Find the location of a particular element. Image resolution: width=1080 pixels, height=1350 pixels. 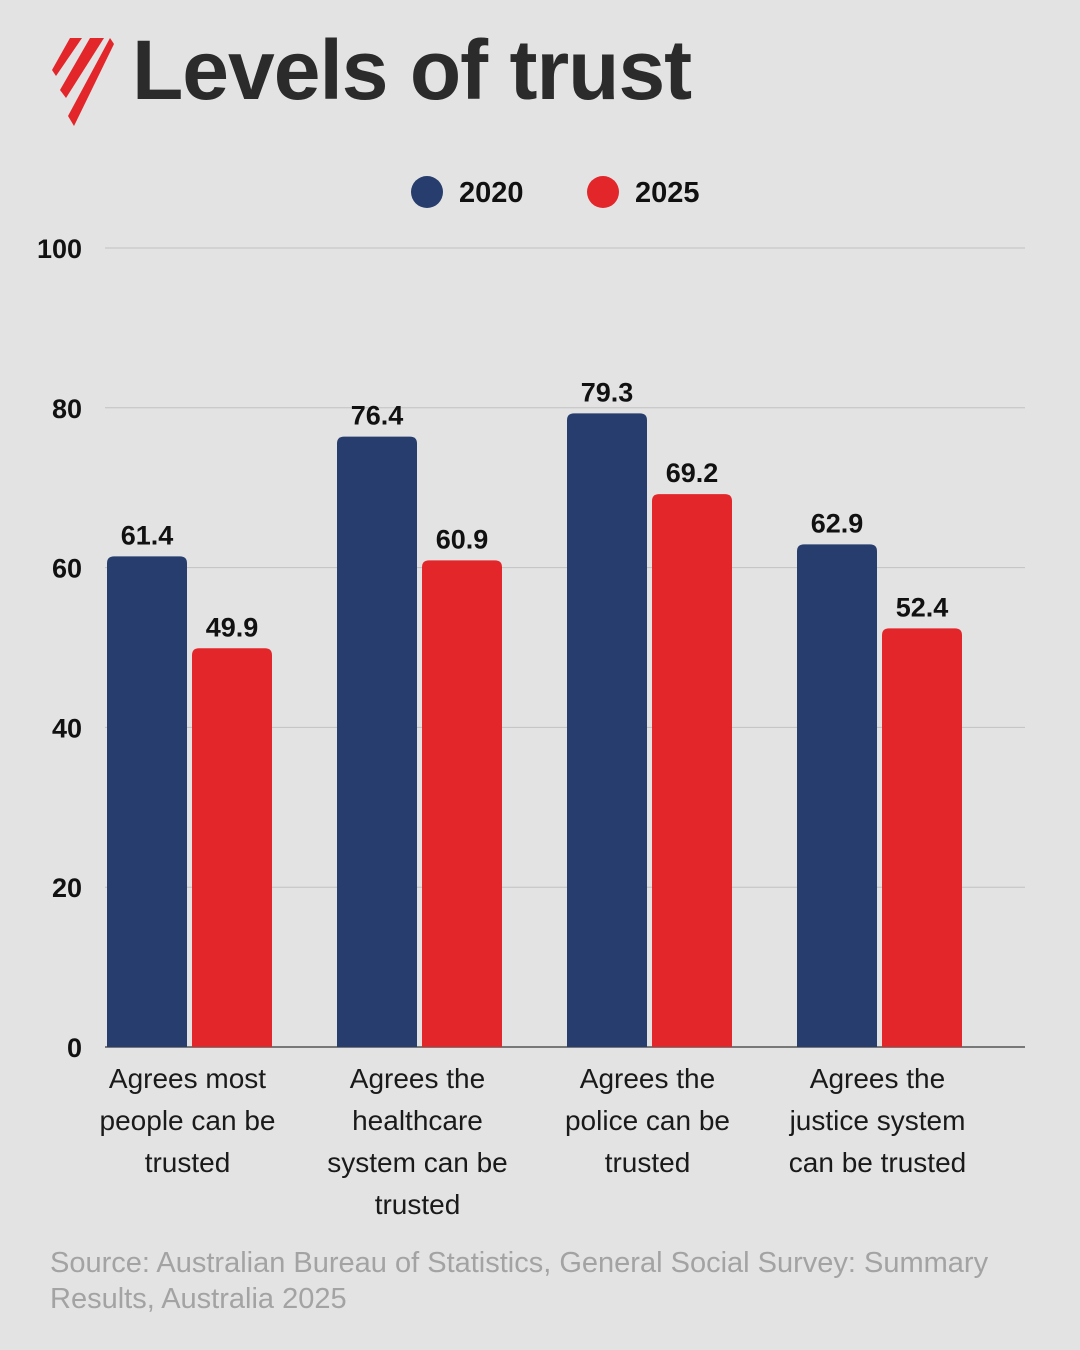

value-label: 61.4 is located at coordinates (147, 535).